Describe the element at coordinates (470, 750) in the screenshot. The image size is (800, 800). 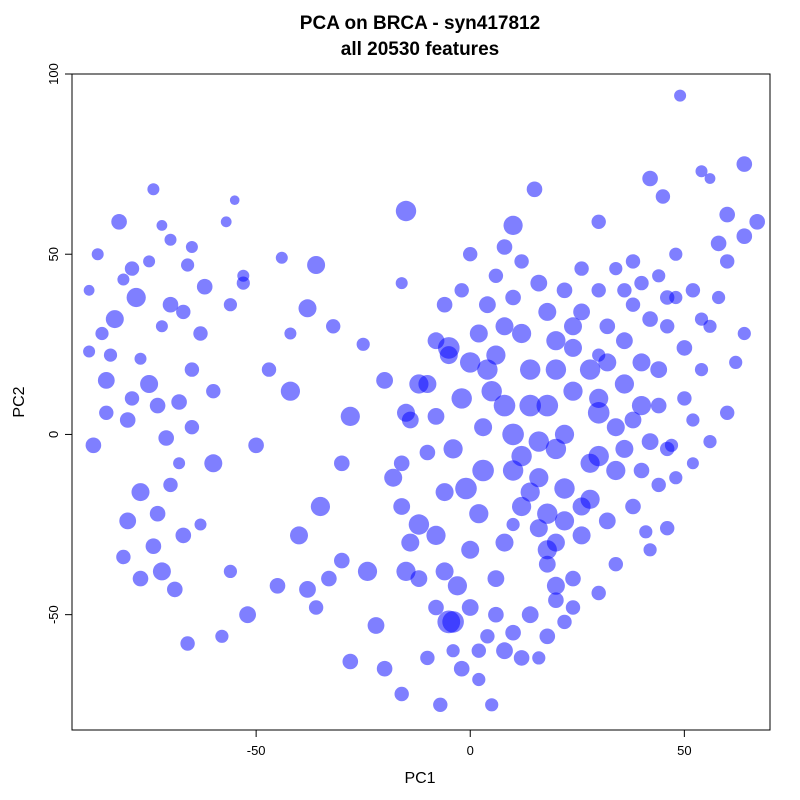
I see `x-tick-label: 0` at that location.